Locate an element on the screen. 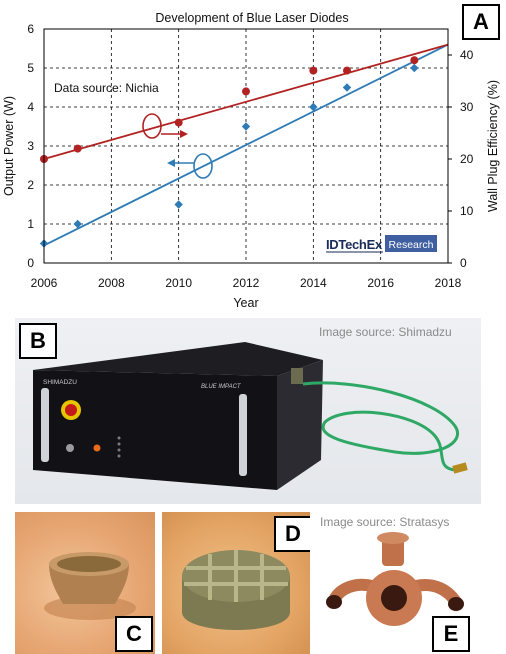  brand-label: SHIMADZU is located at coordinates (60, 382).